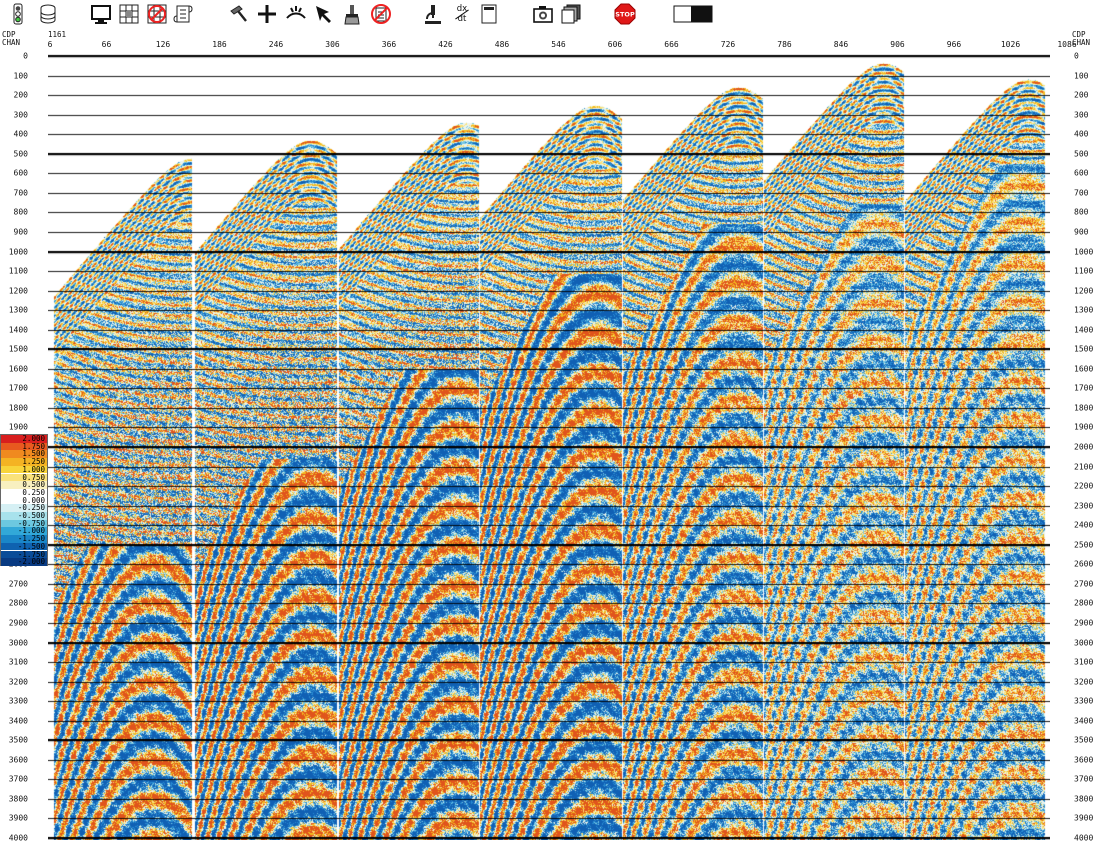 The height and width of the screenshot is (843, 1100). I want to click on traffic-light-icon, so click(18, 14).